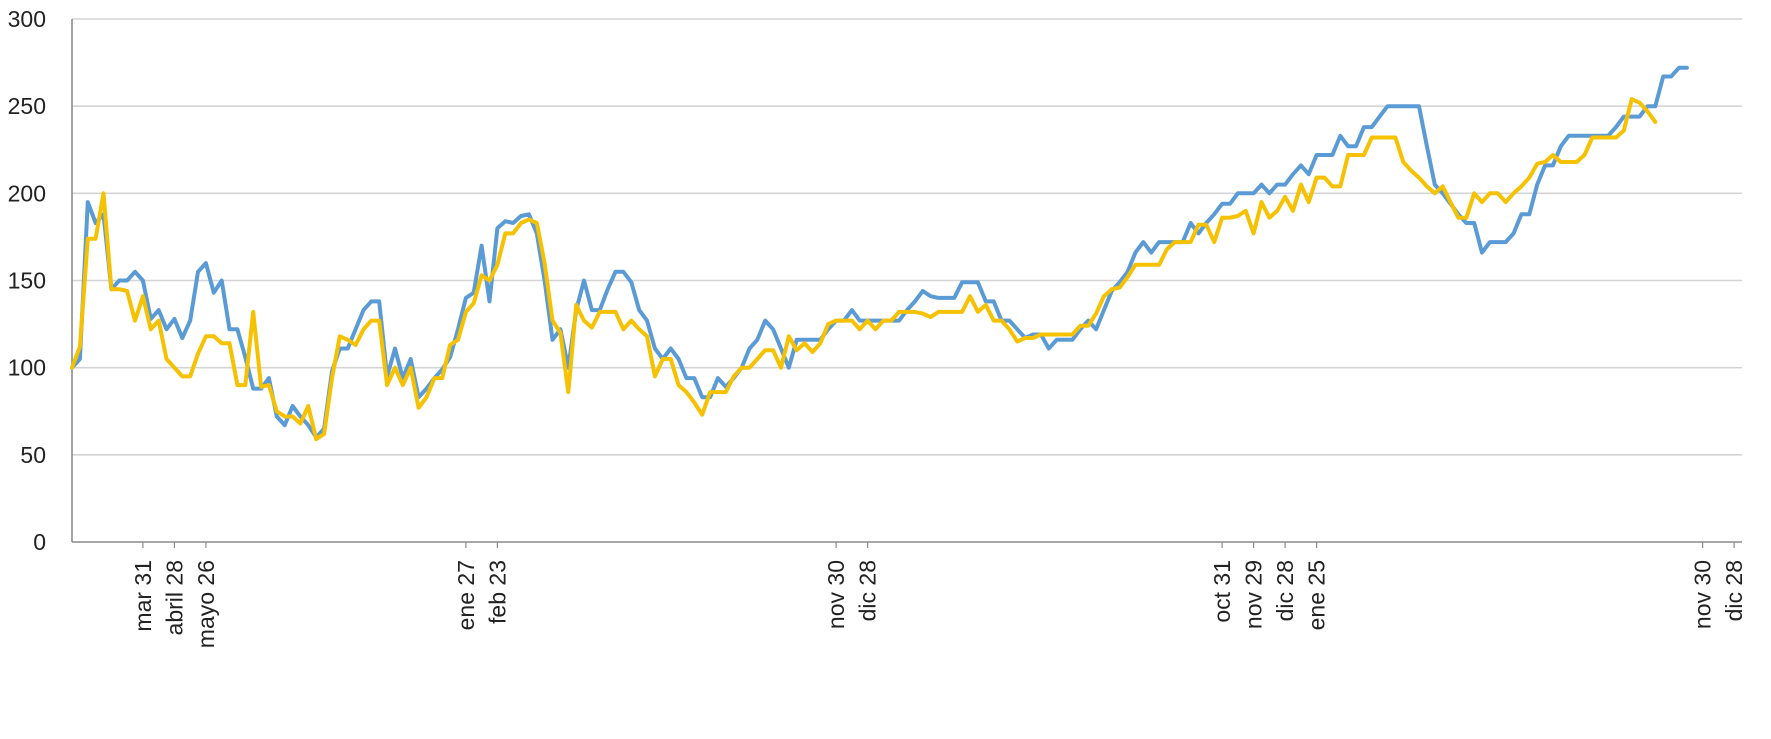  I want to click on y-axis: 0 50 100 150 200 250 300, so click(40, 280).